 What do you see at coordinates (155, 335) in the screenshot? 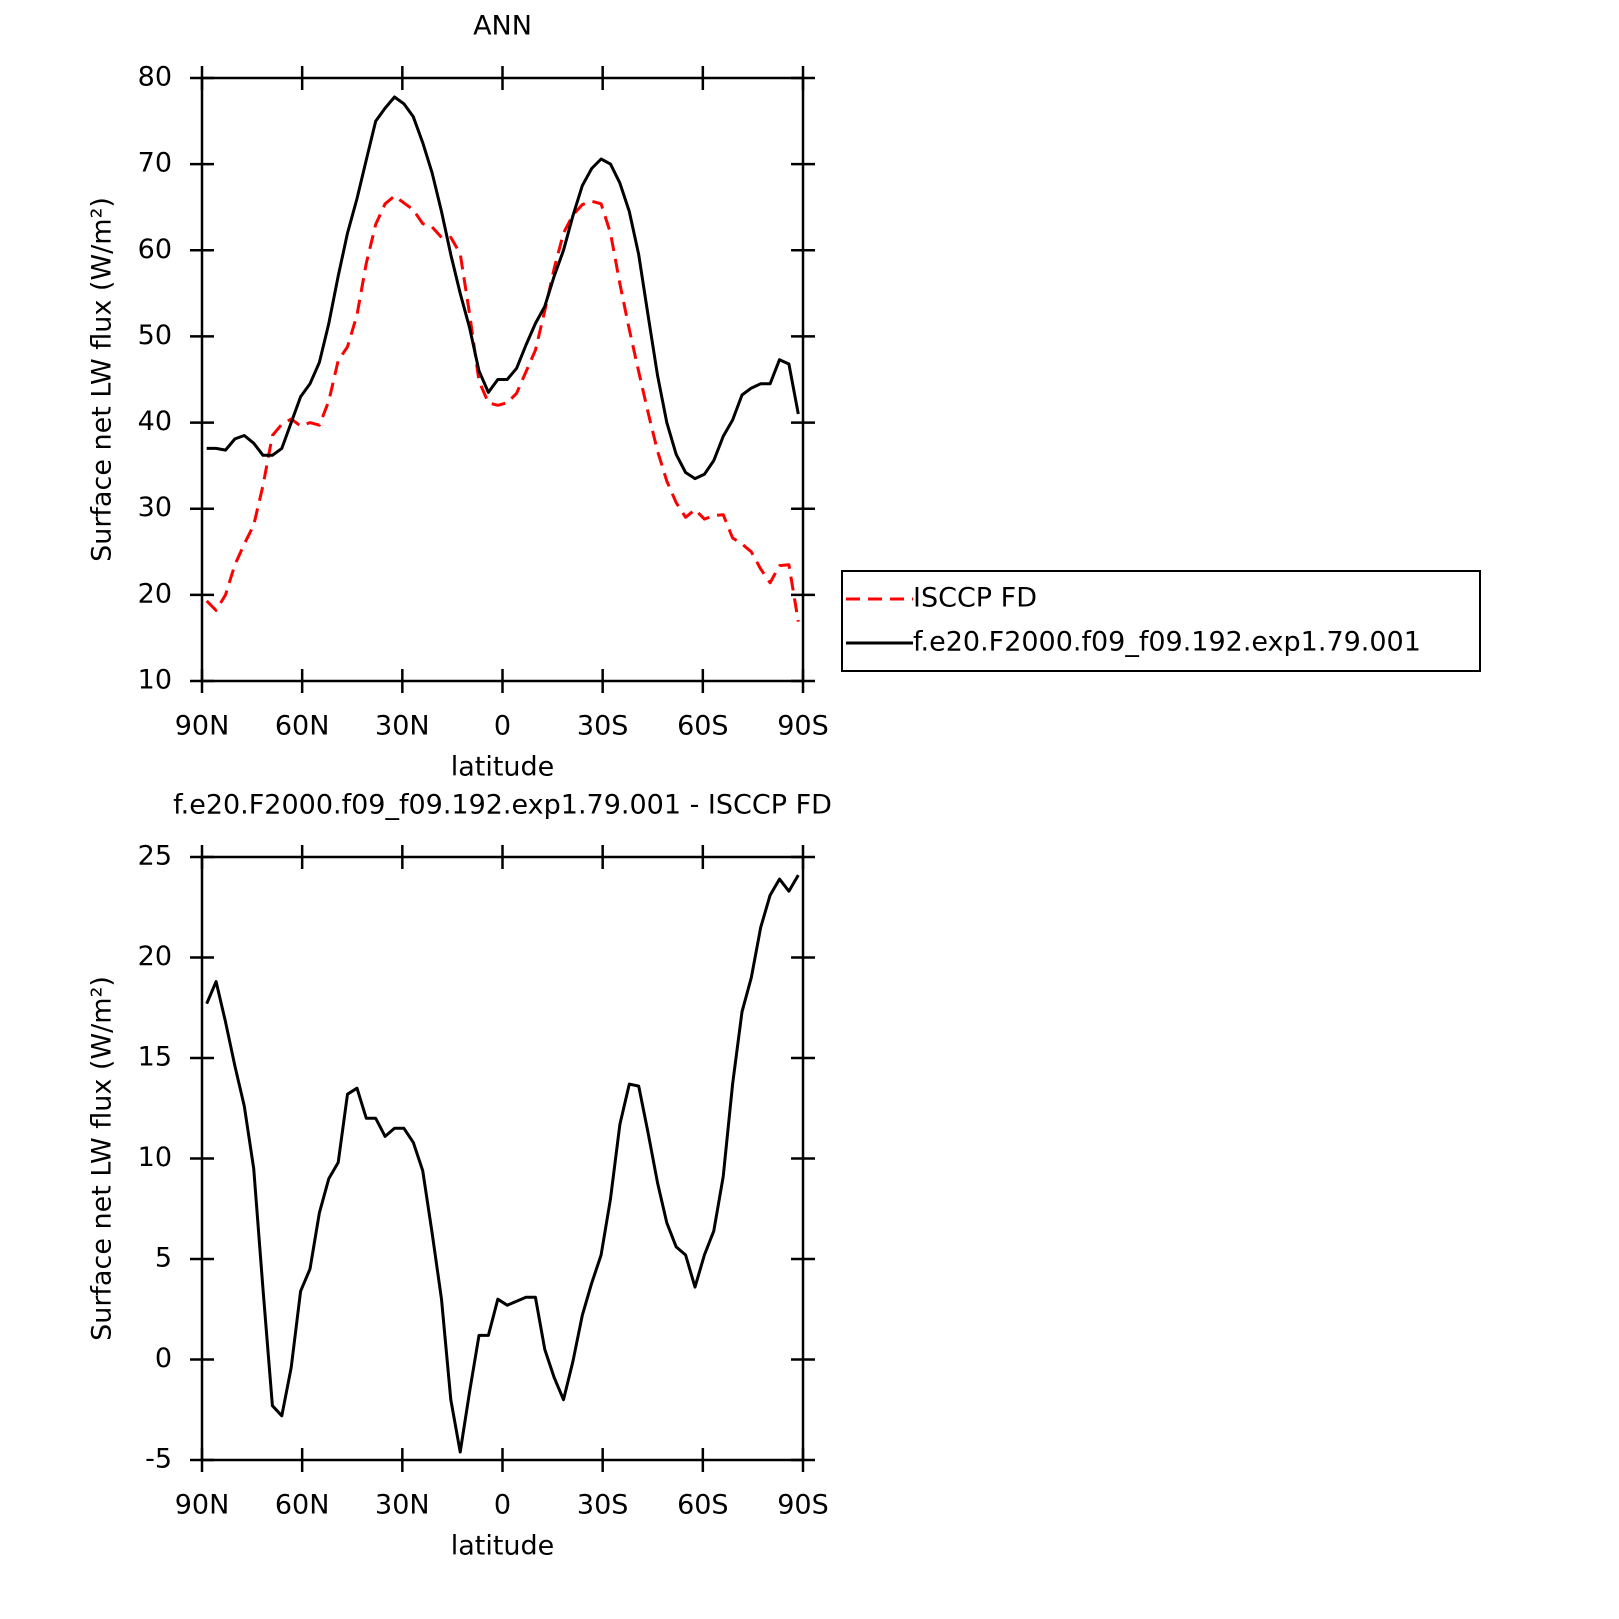
I see `y-tick-label: 50` at bounding box center [155, 335].